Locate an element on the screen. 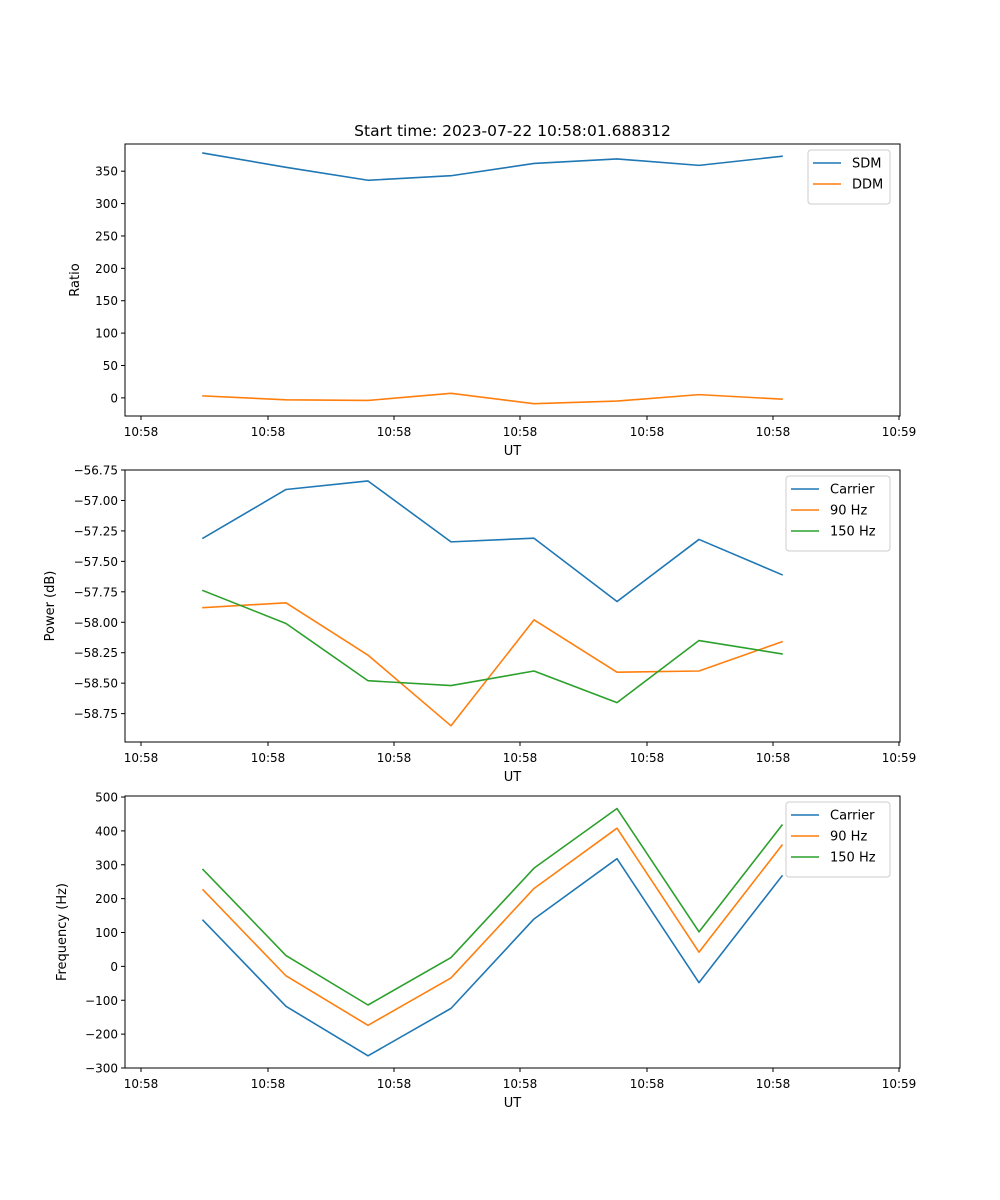  y-tick-label: −58.75 is located at coordinates (96, 714).